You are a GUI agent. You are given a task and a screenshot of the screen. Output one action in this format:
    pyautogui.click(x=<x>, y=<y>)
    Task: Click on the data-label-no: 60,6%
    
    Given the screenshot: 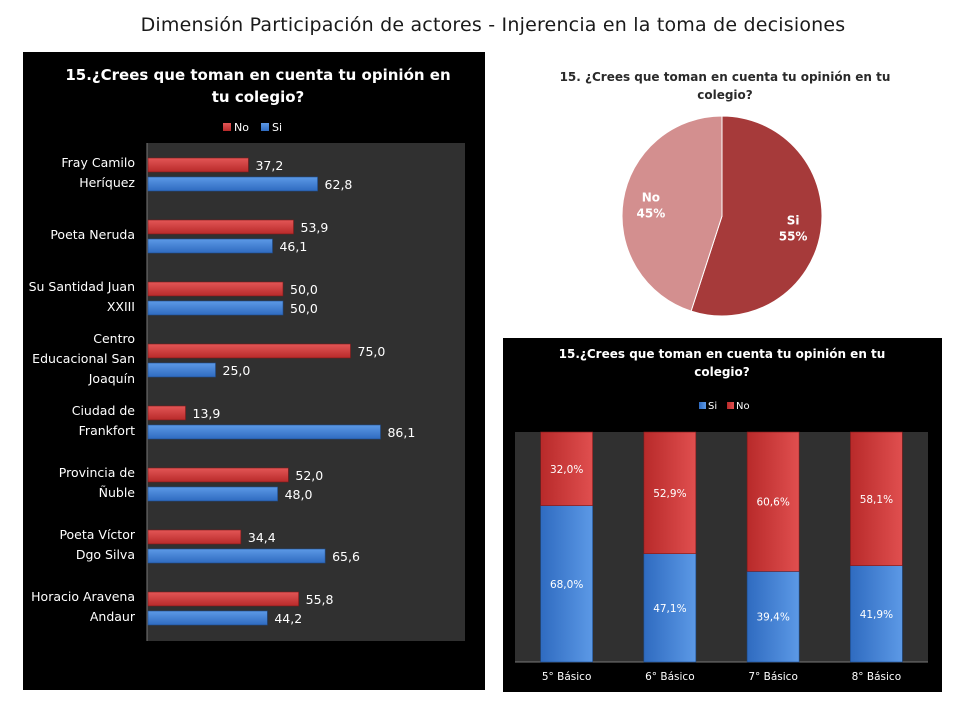 What is the action you would take?
    pyautogui.click(x=772, y=503)
    